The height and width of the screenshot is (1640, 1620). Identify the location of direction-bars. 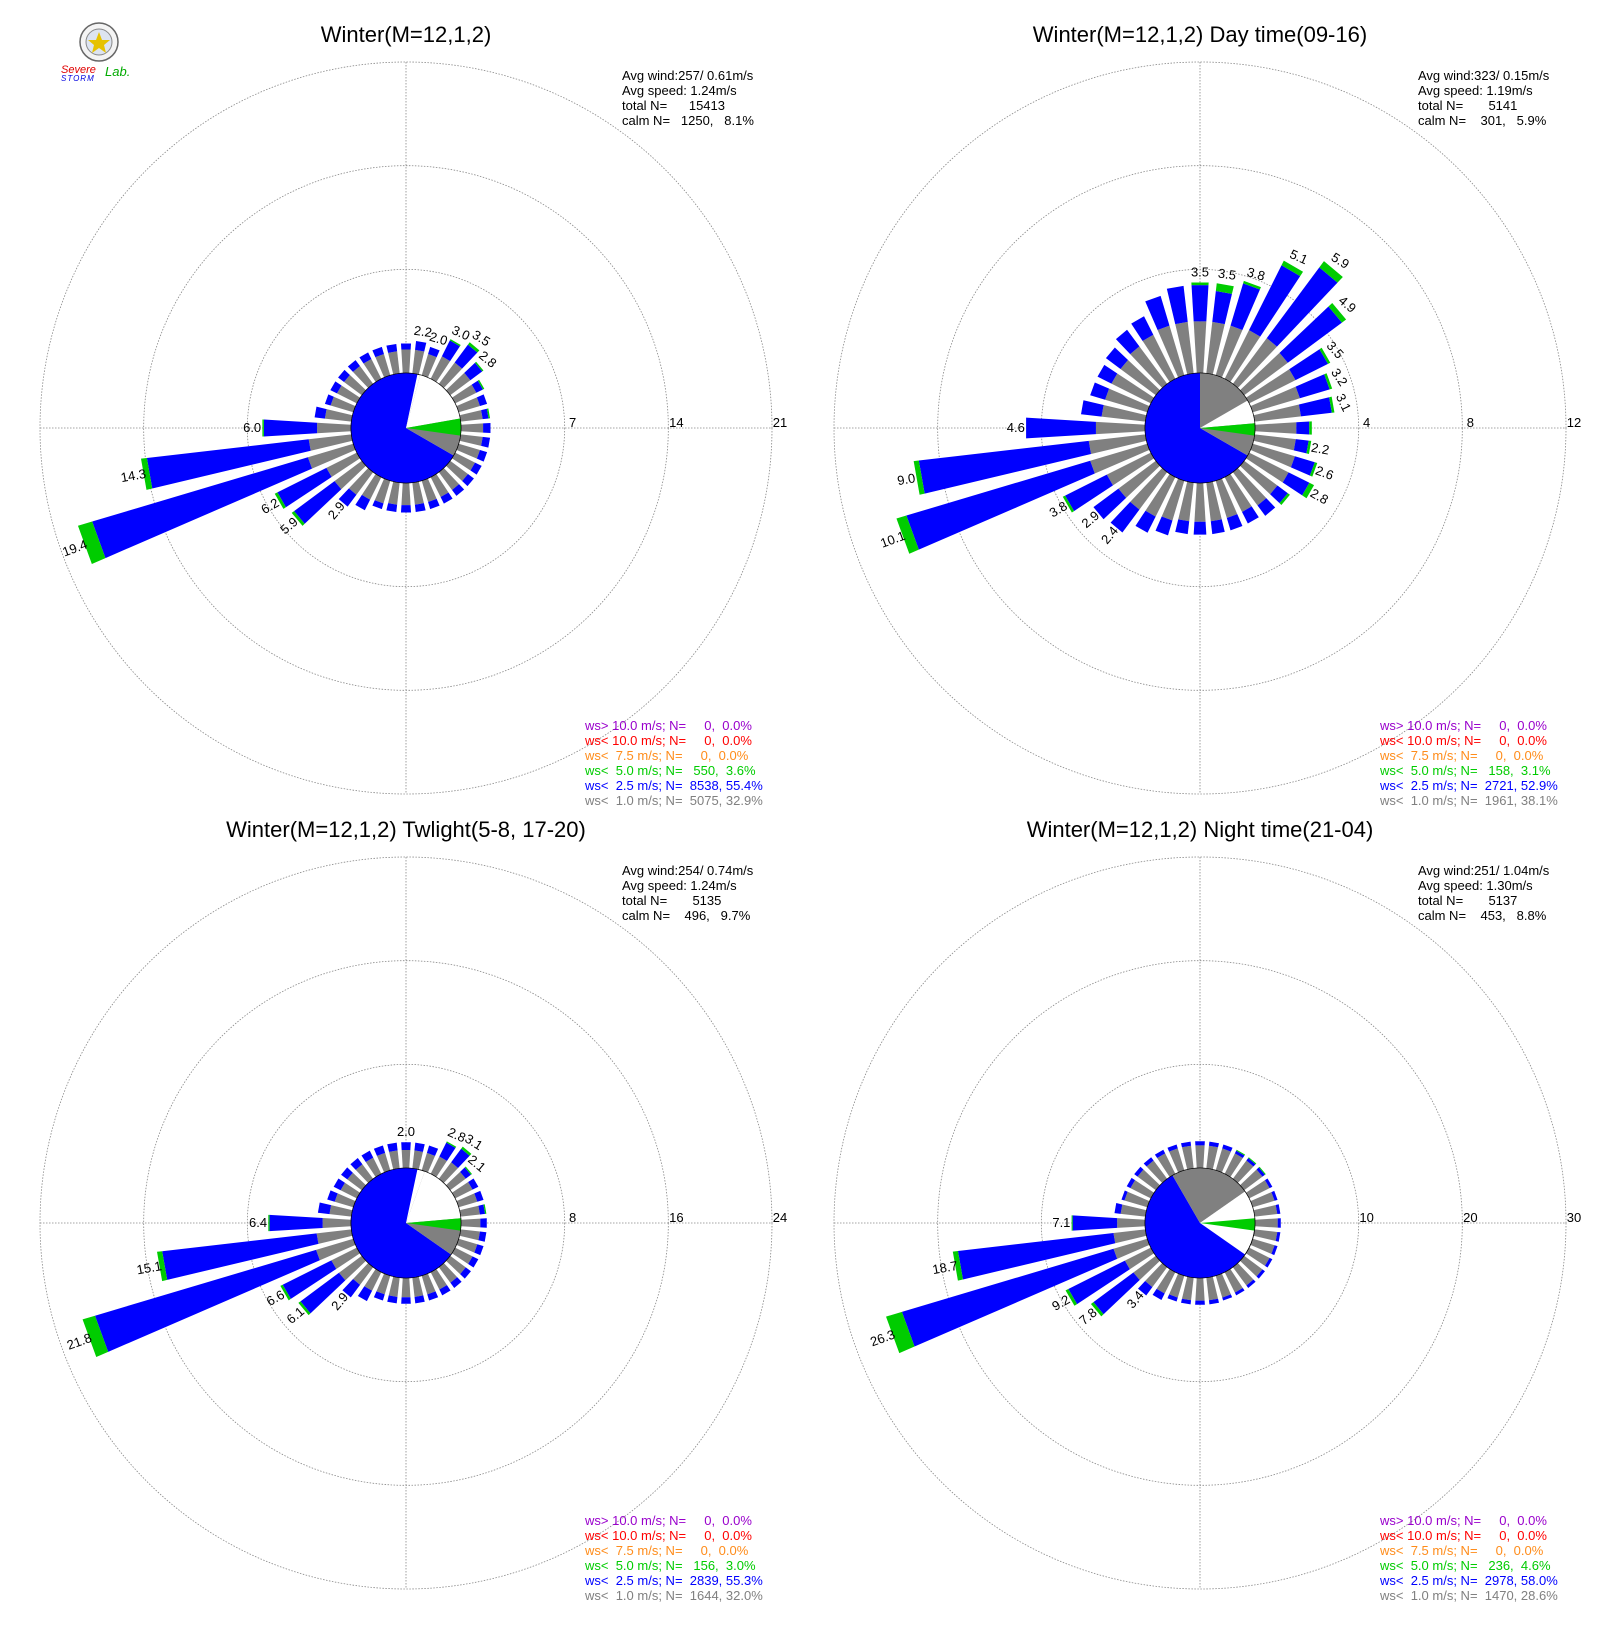
(284, 1249).